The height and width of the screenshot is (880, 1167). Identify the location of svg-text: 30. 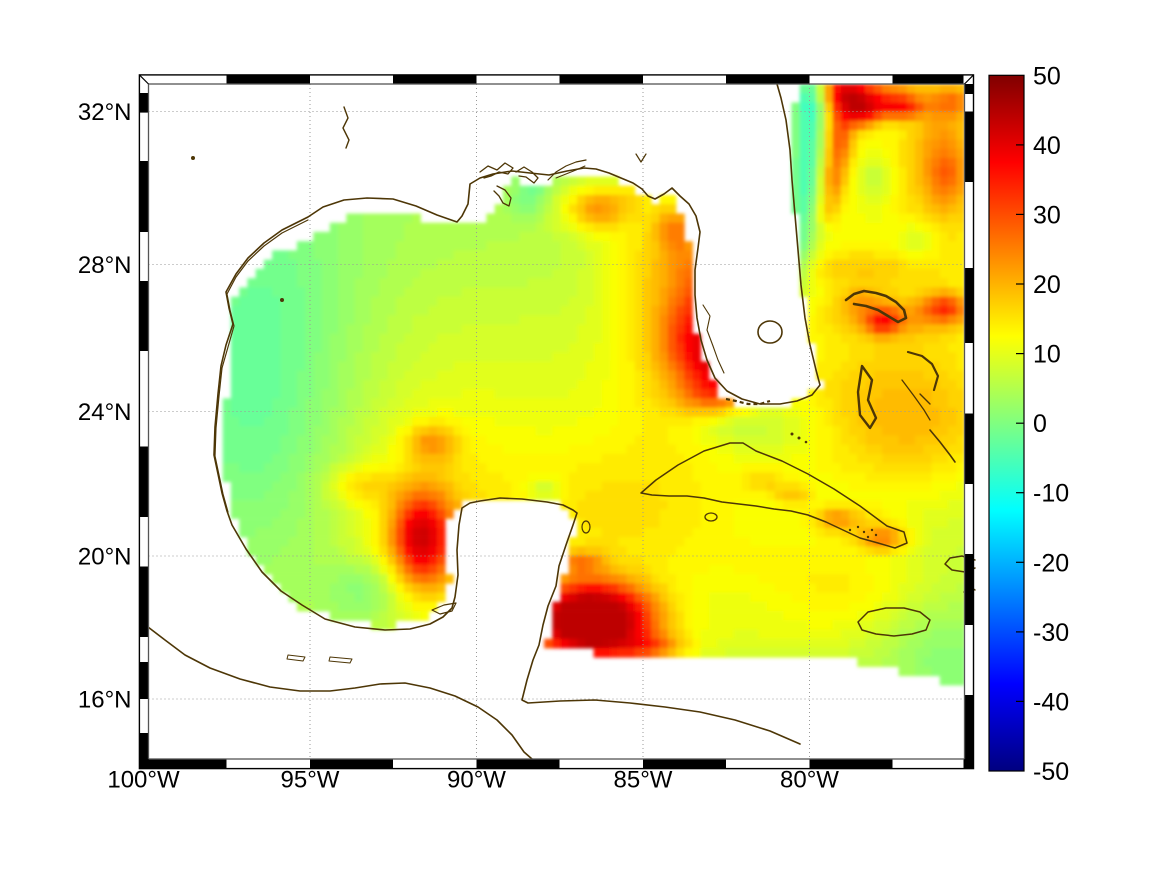
(1047, 215).